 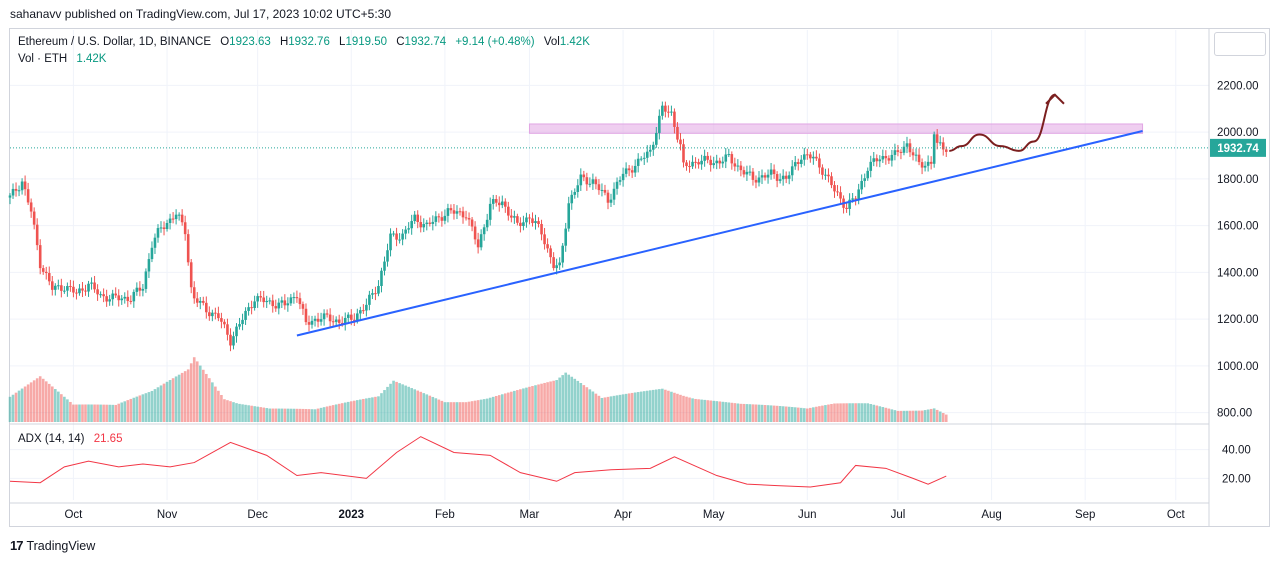 I want to click on resistance-zone, so click(x=836, y=128).